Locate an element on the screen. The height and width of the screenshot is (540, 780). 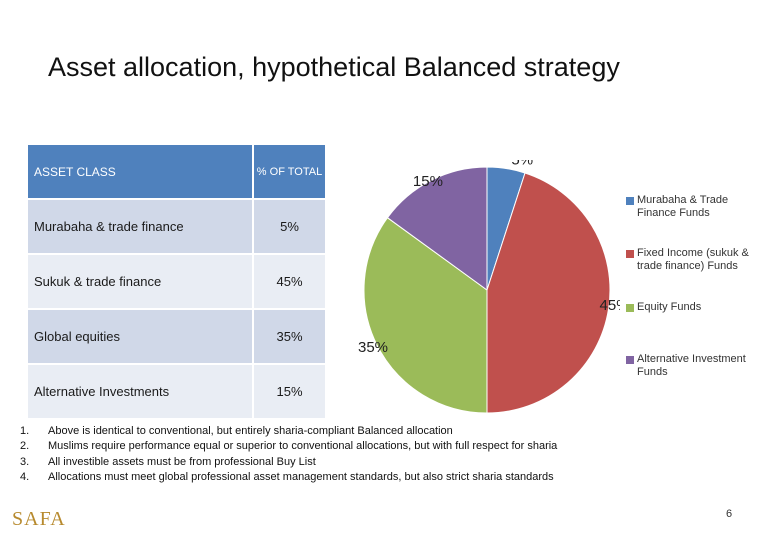
legend-item: Equity Funds is located at coordinates (692, 307).